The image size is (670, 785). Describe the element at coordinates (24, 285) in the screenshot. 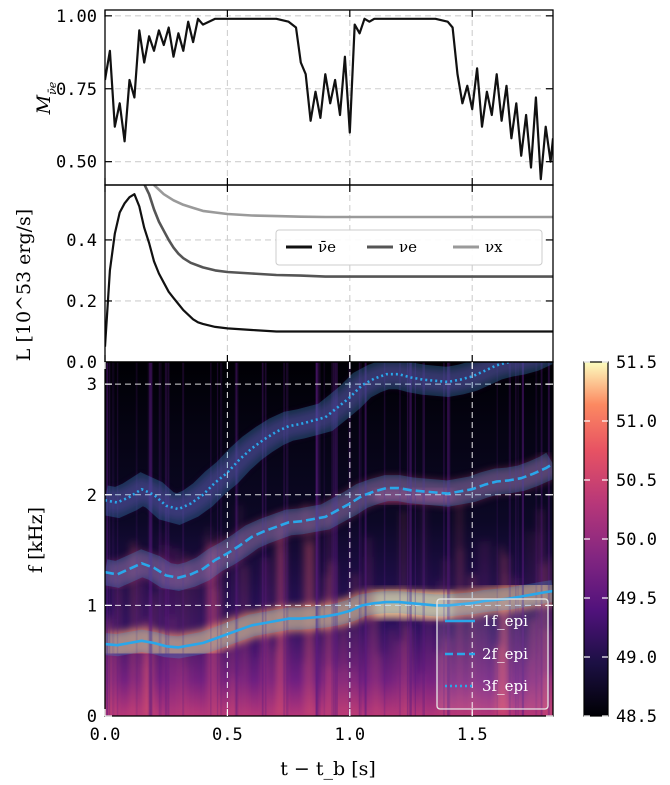

I see `middle-ylabel: L [10^53 erg/s]` at that location.